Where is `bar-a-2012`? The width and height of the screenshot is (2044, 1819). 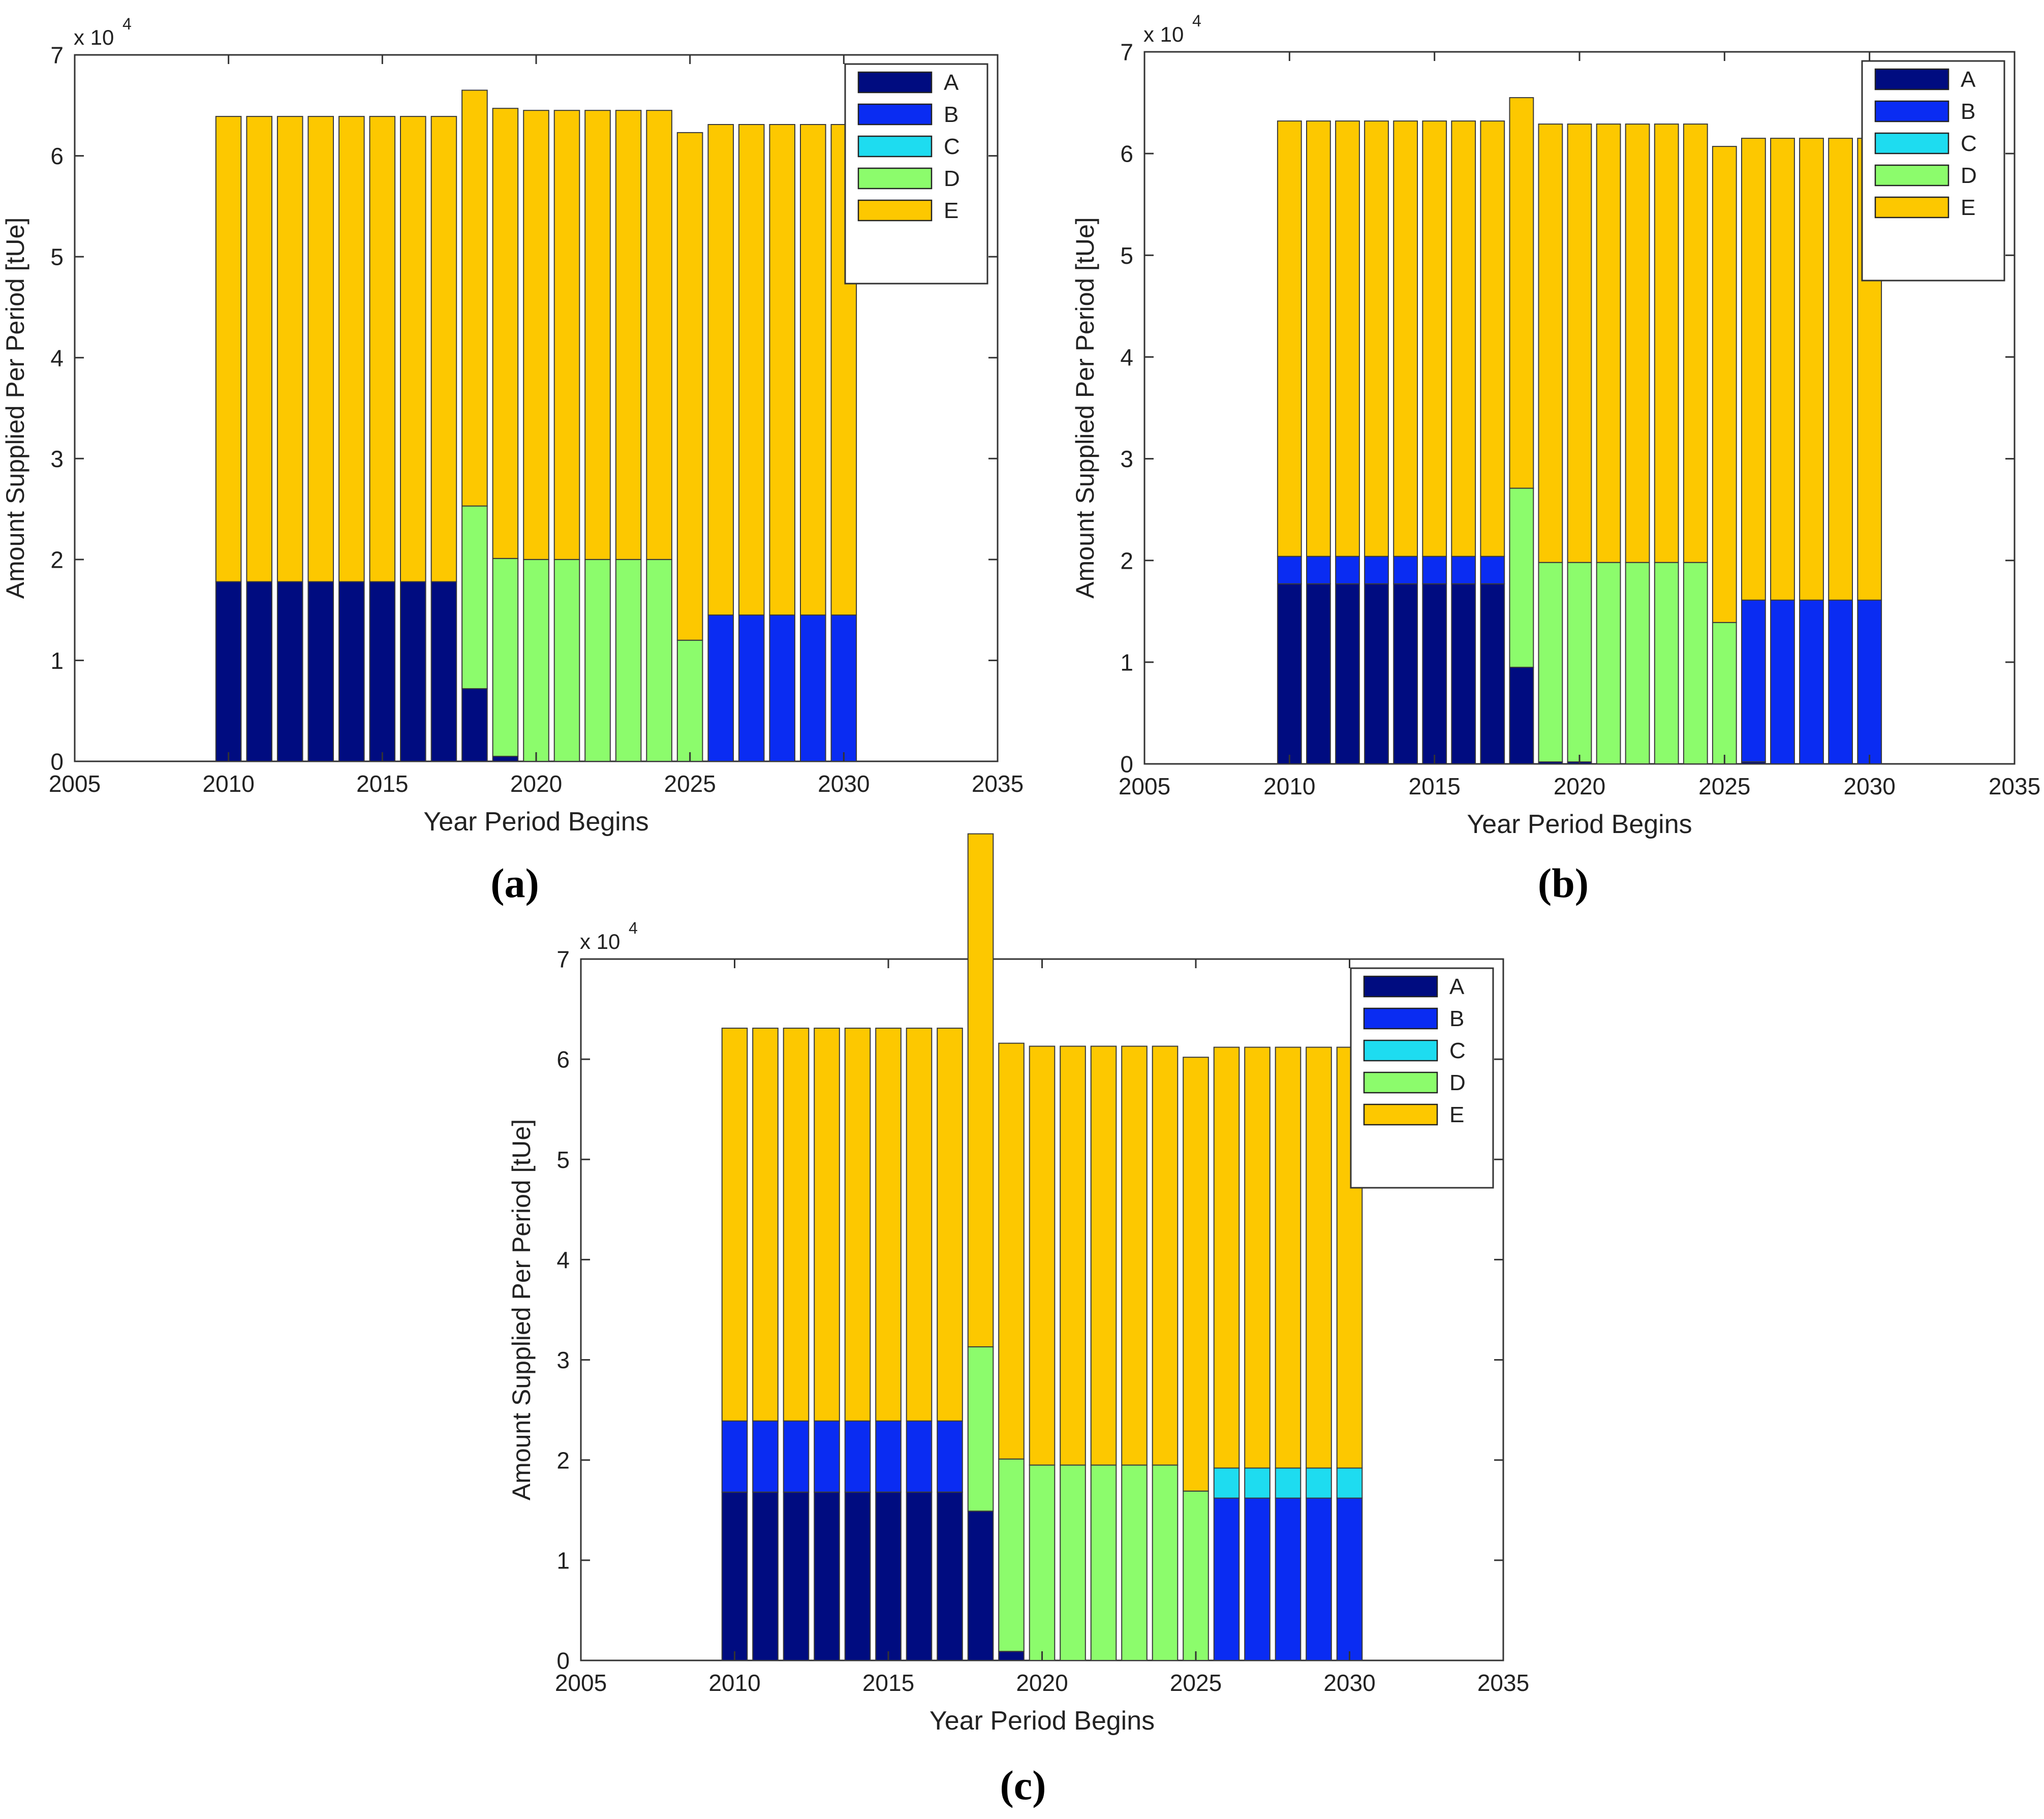
bar-a-2012 is located at coordinates (290, 671).